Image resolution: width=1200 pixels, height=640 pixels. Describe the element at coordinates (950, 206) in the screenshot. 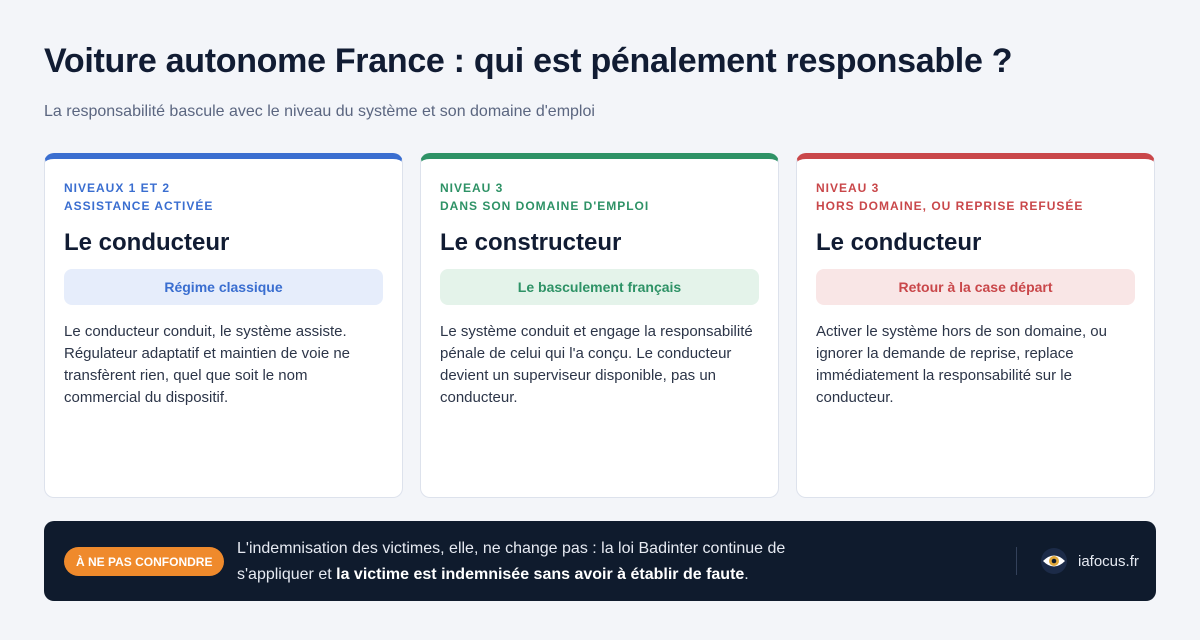

I see `condition: HORS DOMAINE, OU REPRISE REFUSÉE` at that location.